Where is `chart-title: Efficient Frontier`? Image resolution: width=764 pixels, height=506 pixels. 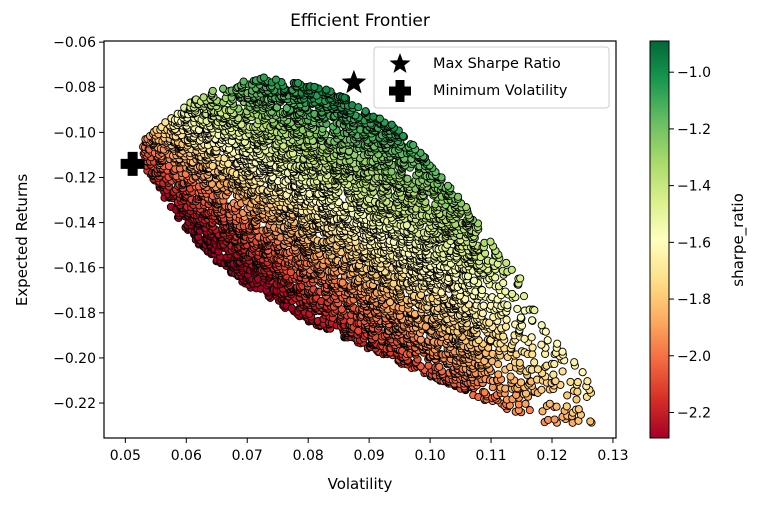
chart-title: Efficient Frontier is located at coordinates (360, 21).